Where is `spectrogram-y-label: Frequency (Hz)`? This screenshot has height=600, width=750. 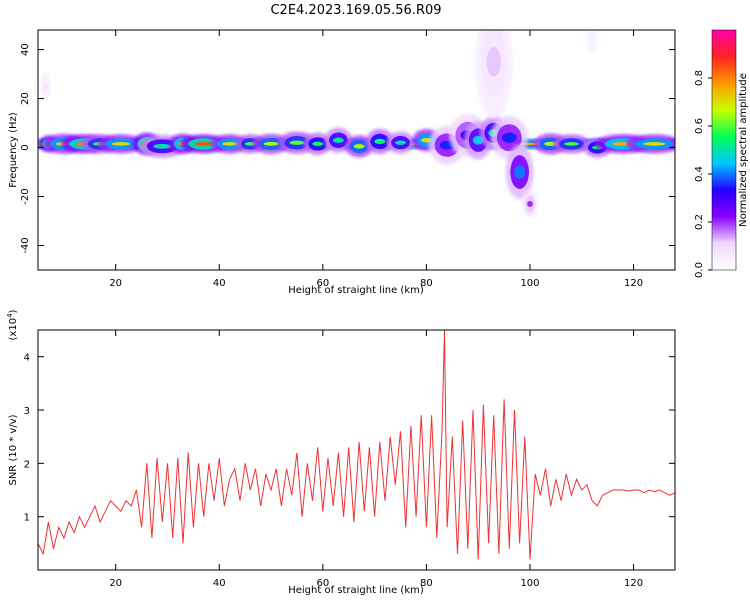 spectrogram-y-label: Frequency (Hz) is located at coordinates (13, 150).